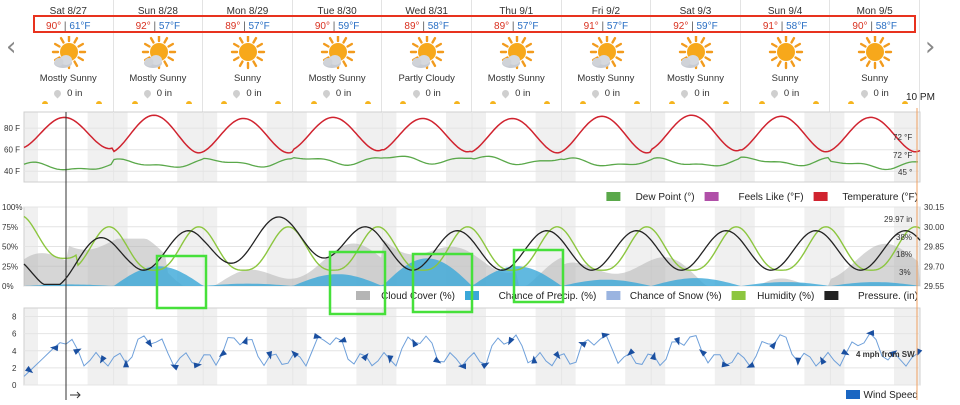 This screenshot has height=405, width=960. Describe the element at coordinates (80, 26) in the screenshot. I see `low-temp: 61°F` at that location.